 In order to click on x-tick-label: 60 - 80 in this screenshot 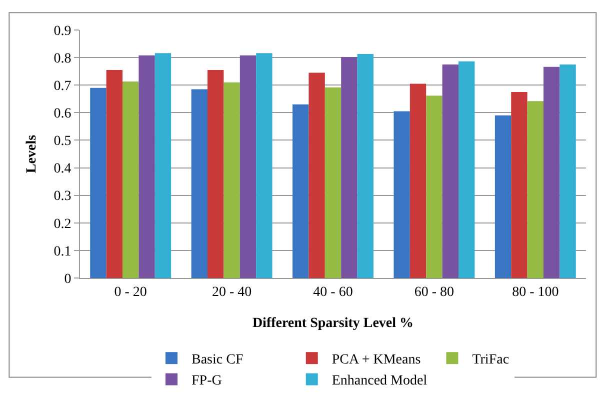, I will do `click(434, 292)`.